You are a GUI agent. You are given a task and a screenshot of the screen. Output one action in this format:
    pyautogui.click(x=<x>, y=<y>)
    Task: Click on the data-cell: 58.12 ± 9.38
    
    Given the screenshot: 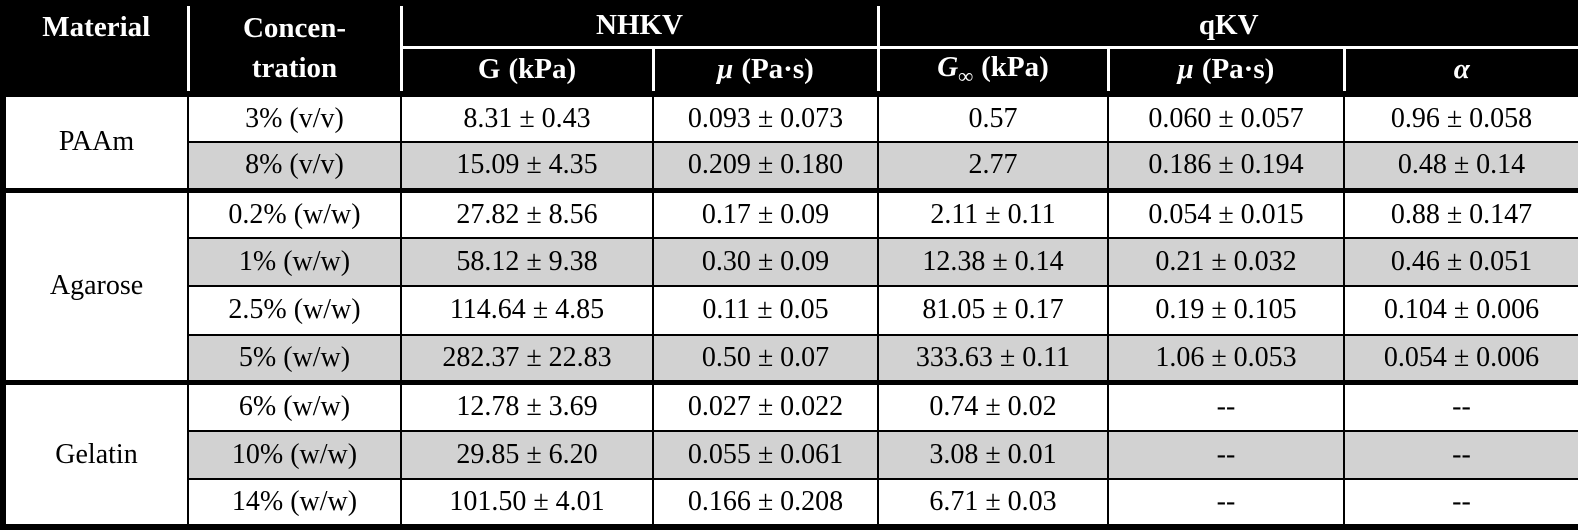 What is the action you would take?
    pyautogui.click(x=527, y=262)
    